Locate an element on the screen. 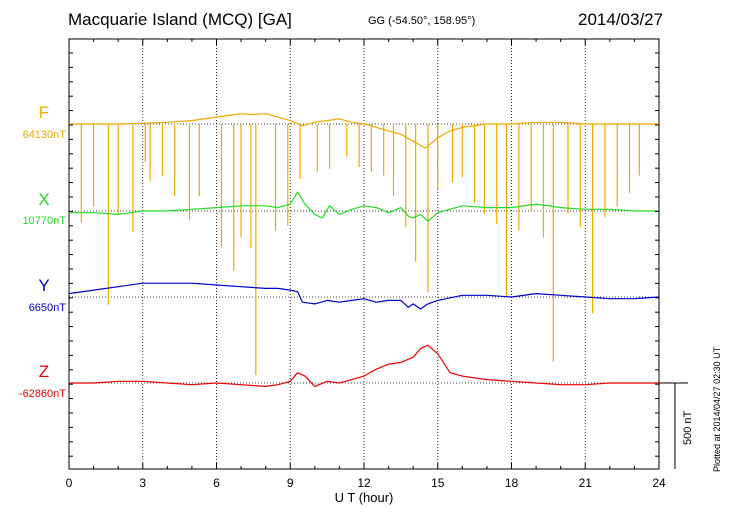 The height and width of the screenshot is (520, 730). x-tick-label-9: 9 is located at coordinates (290, 483).